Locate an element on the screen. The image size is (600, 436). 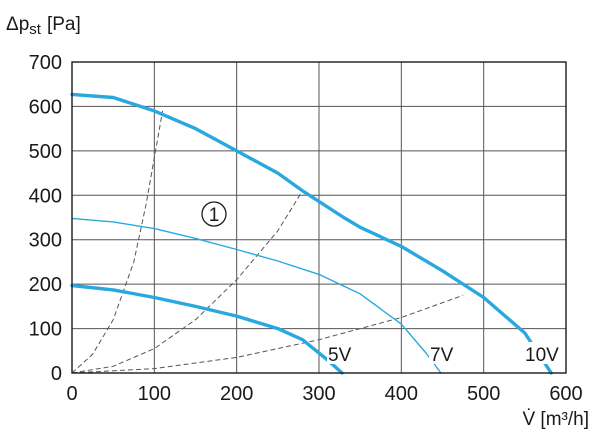
x-tick-label: 200 is located at coordinates (236, 394).